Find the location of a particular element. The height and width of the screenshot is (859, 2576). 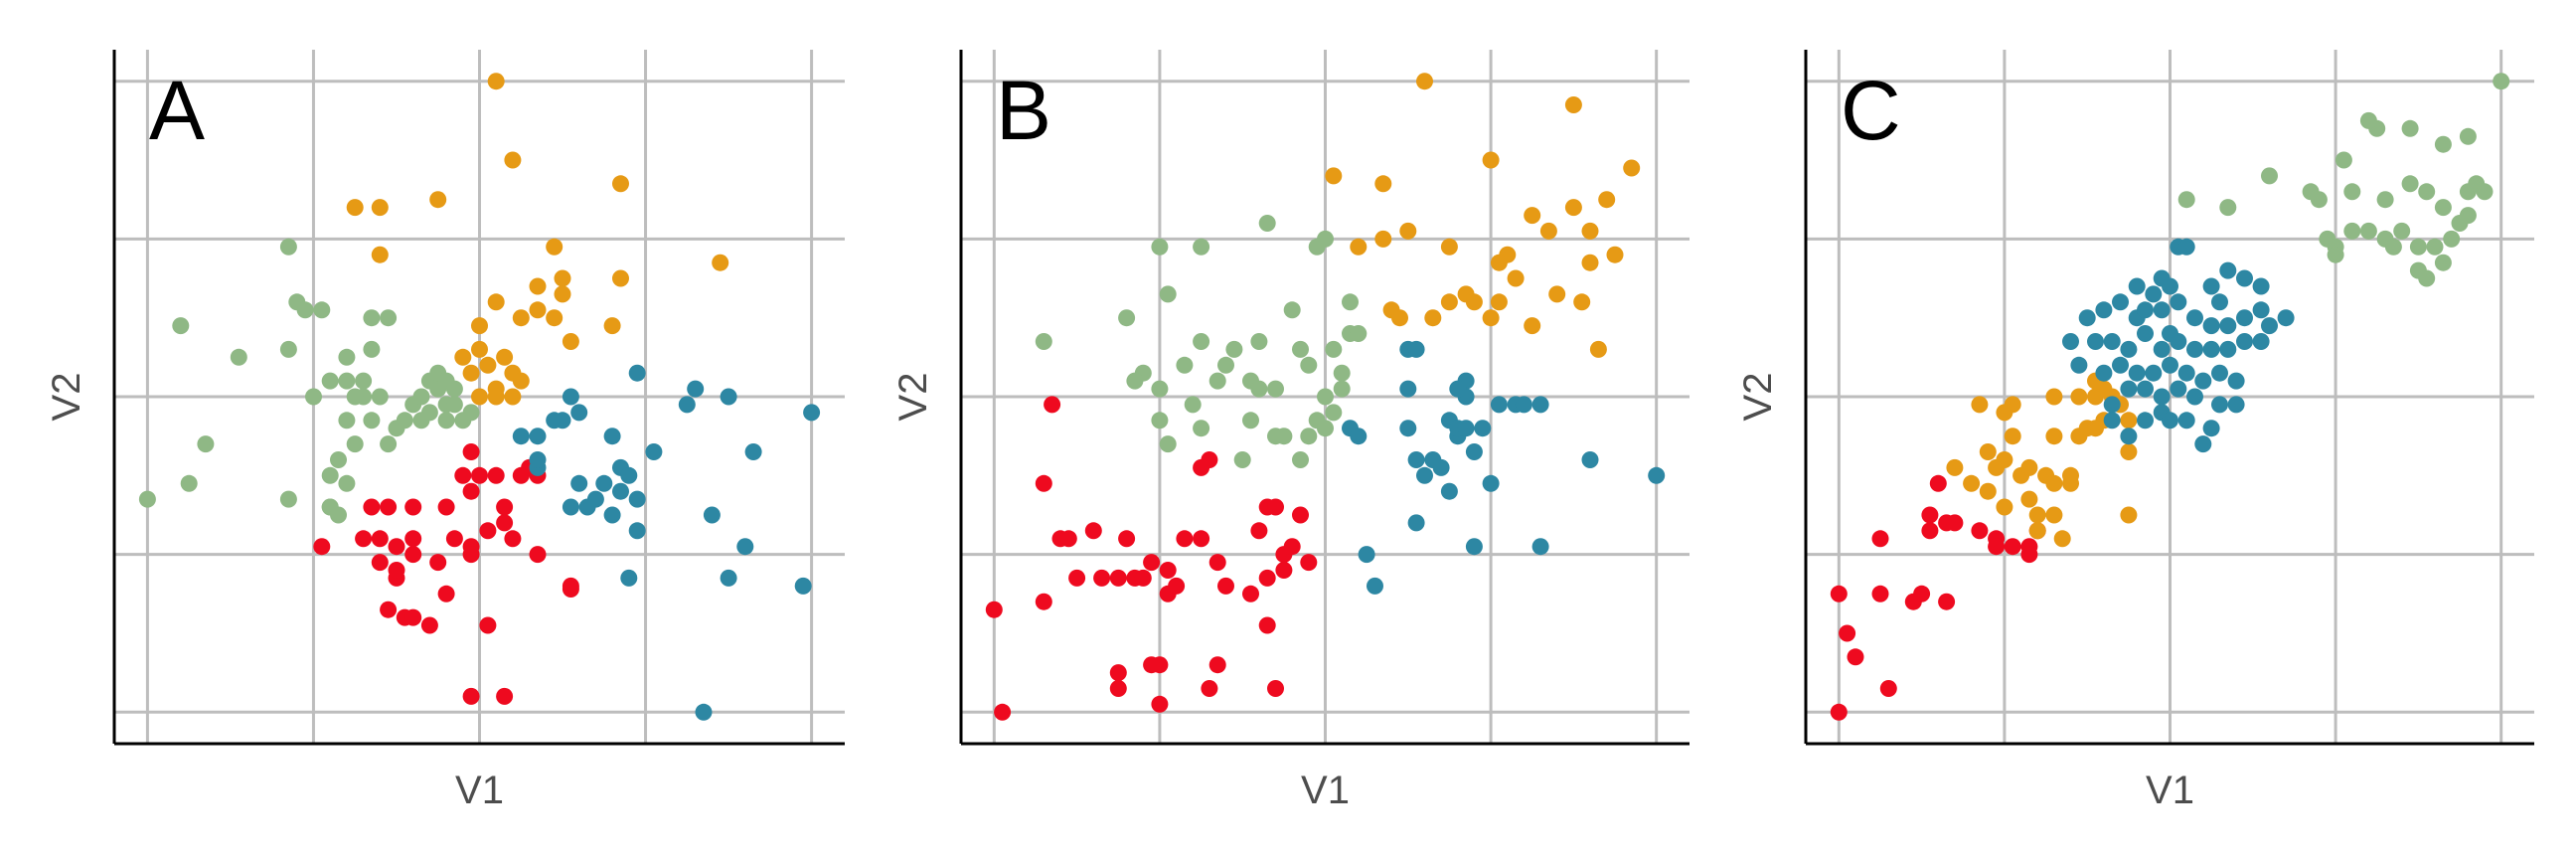

series-green is located at coordinates (1201, 341).